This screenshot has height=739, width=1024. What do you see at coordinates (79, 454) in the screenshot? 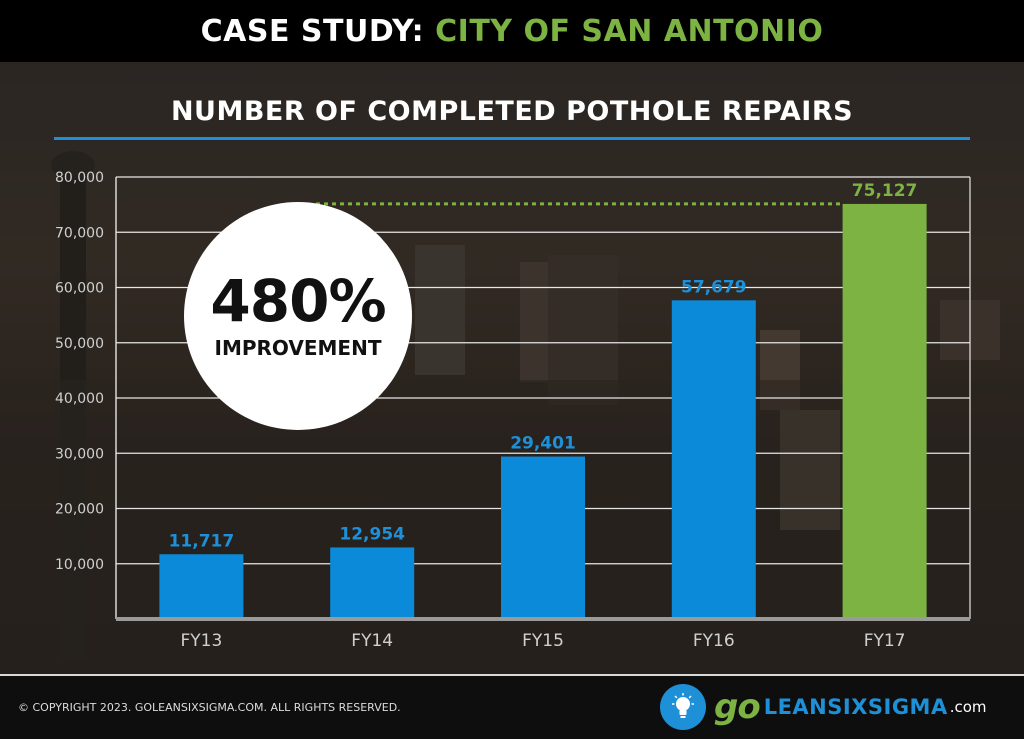
I see `y-tick-label: 30,000` at bounding box center [79, 454].